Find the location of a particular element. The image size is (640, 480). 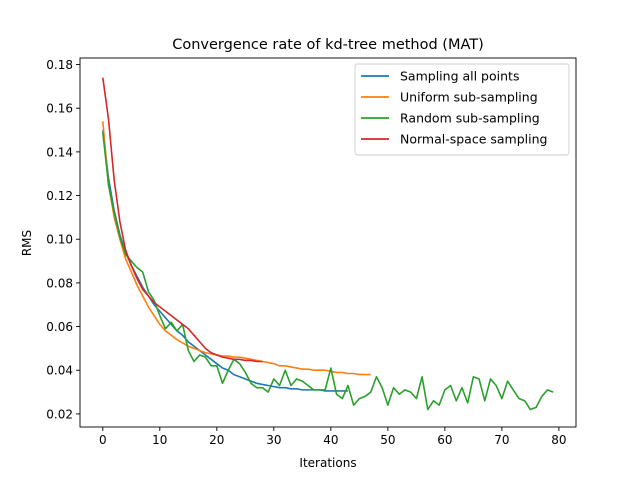

x-tick-label: 60 is located at coordinates (444, 440).